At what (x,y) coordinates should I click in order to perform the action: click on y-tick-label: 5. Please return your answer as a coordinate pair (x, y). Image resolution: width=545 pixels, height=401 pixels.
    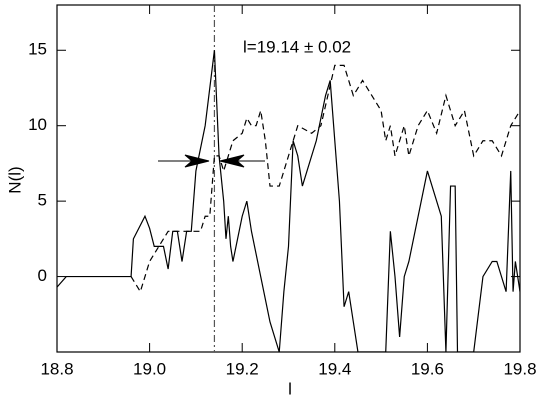
    Looking at the image, I should click on (42, 200).